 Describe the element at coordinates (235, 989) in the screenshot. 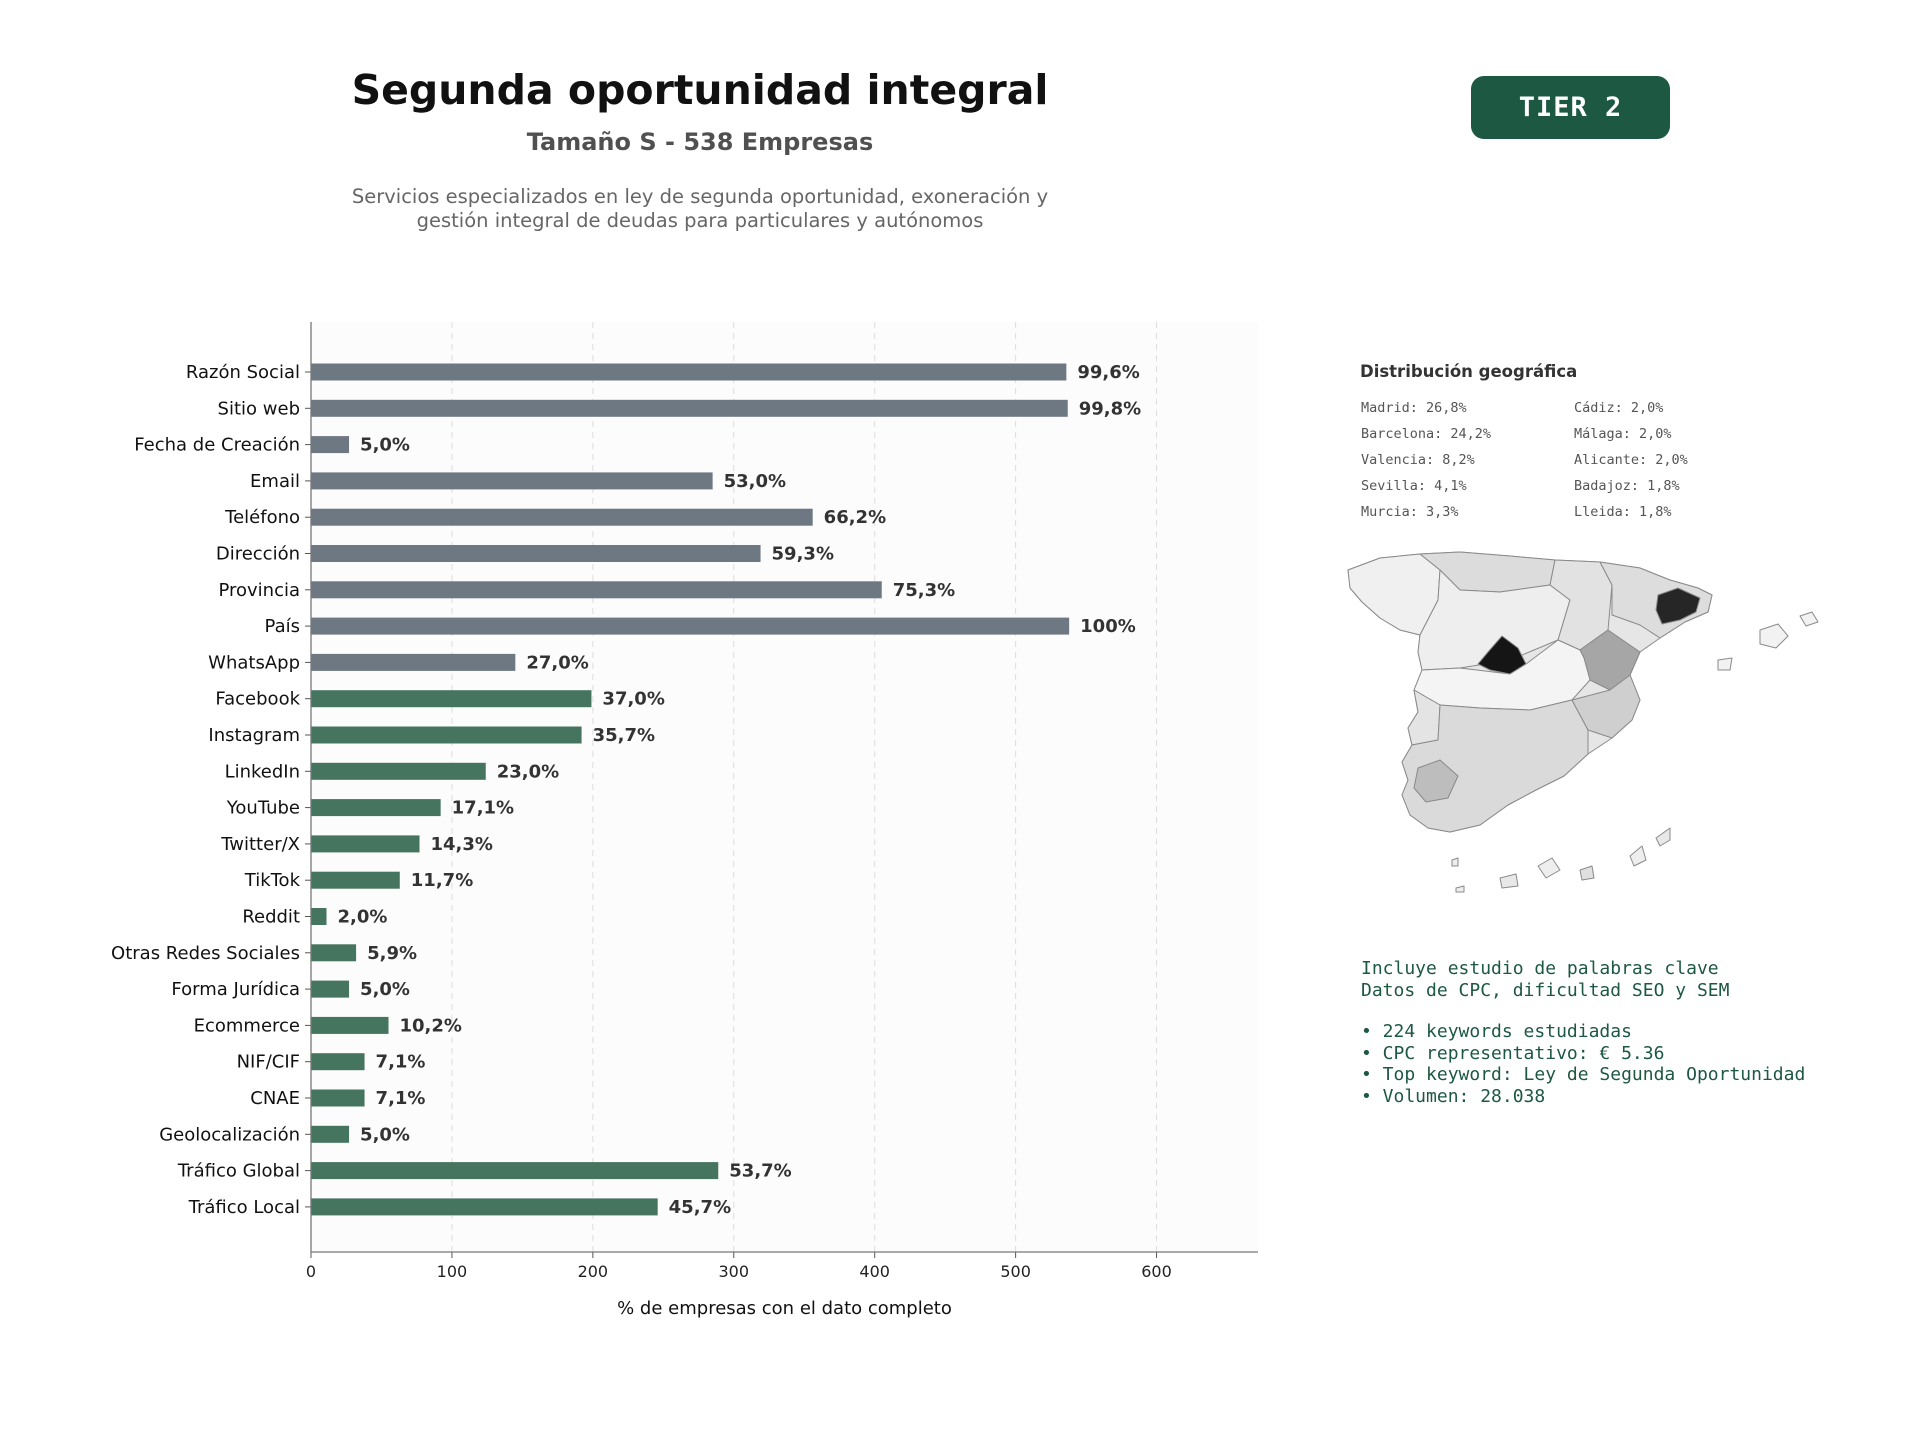

I see `category-label: Forma Jurídica` at that location.